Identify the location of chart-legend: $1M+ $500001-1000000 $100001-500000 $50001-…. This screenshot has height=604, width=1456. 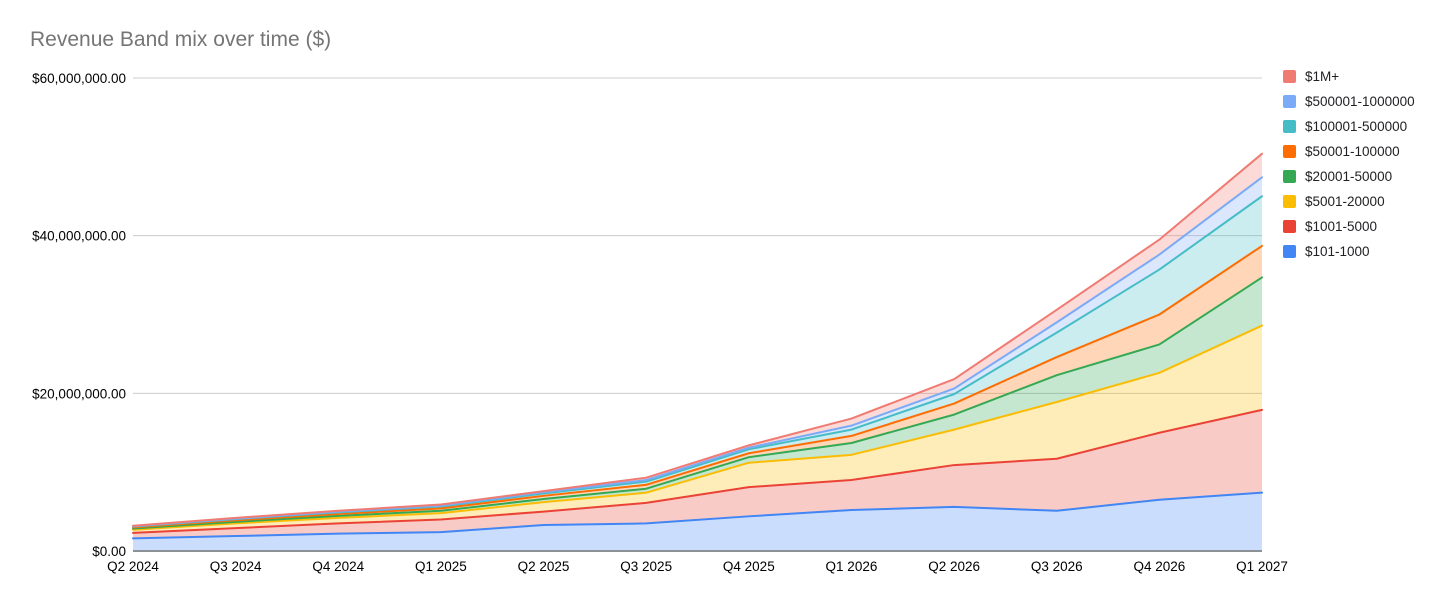
(1349, 164).